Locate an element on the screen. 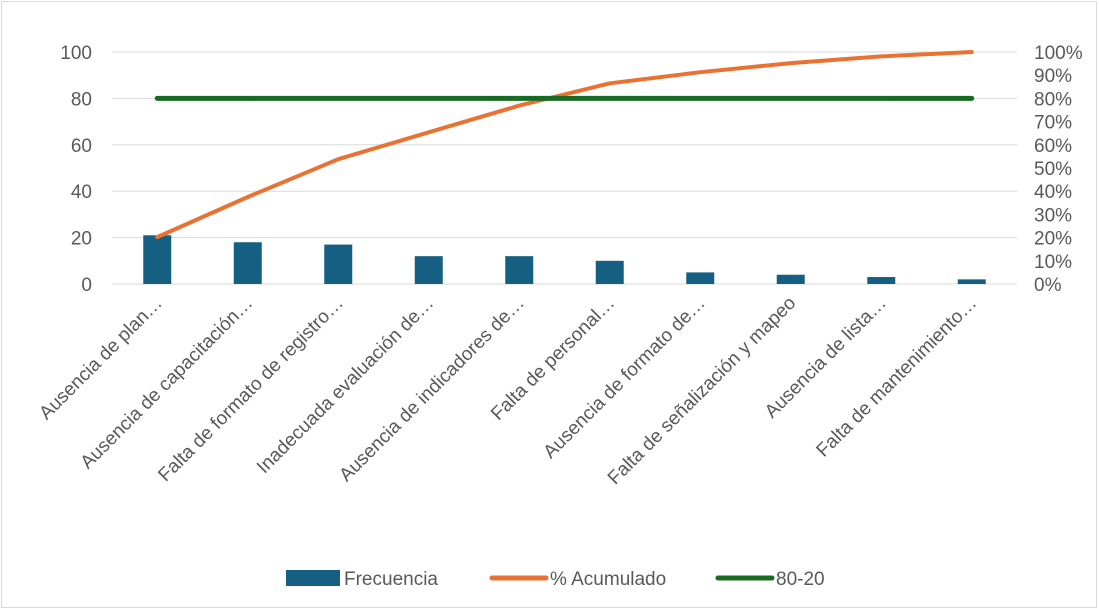 The image size is (1099, 614). y-tick-label-right: 30% is located at coordinates (1053, 215).